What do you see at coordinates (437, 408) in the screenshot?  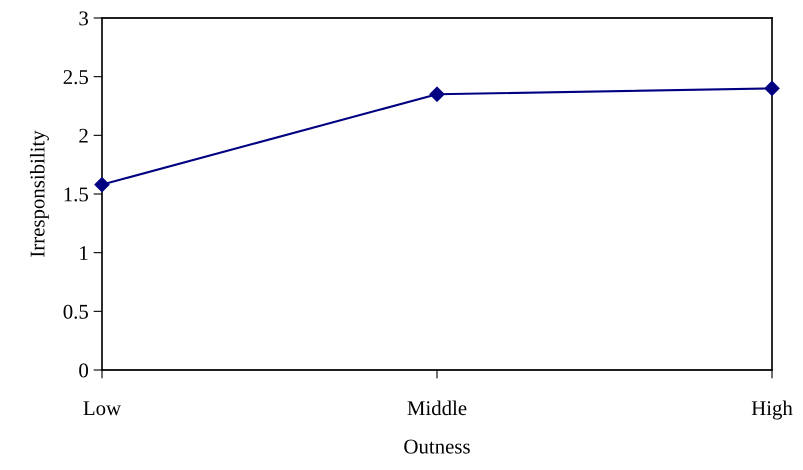 I see `x-tick-label: Middle` at bounding box center [437, 408].